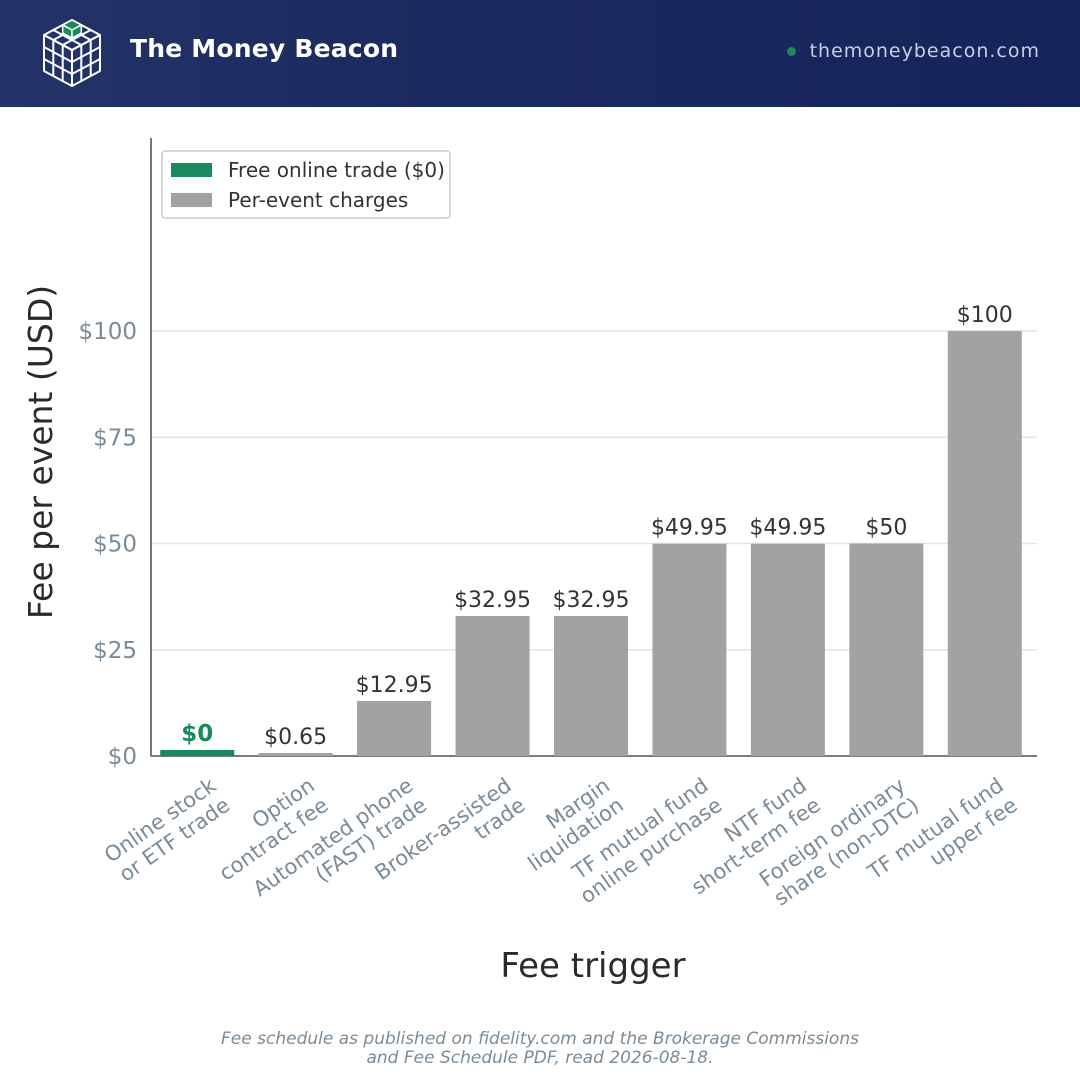  I want to click on footnote-line-2: and Fee Schedule PDF, read 2026-08-18., so click(540, 1058).